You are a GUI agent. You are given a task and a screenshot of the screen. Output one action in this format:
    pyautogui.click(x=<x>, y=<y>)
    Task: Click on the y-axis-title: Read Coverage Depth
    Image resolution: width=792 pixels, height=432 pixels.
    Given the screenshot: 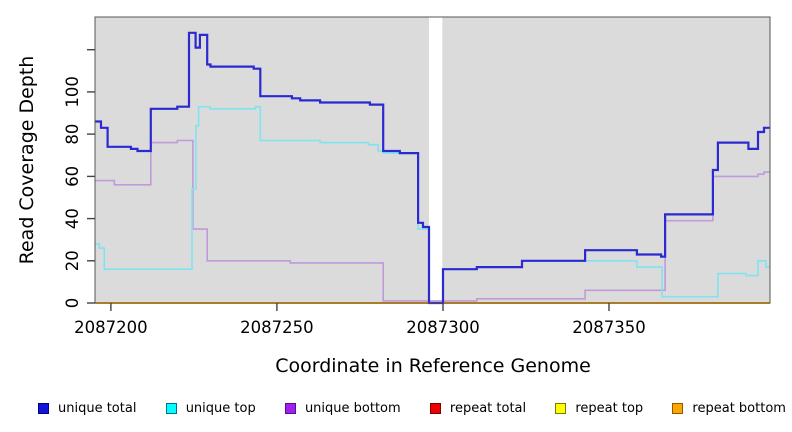 What is the action you would take?
    pyautogui.click(x=27, y=160)
    